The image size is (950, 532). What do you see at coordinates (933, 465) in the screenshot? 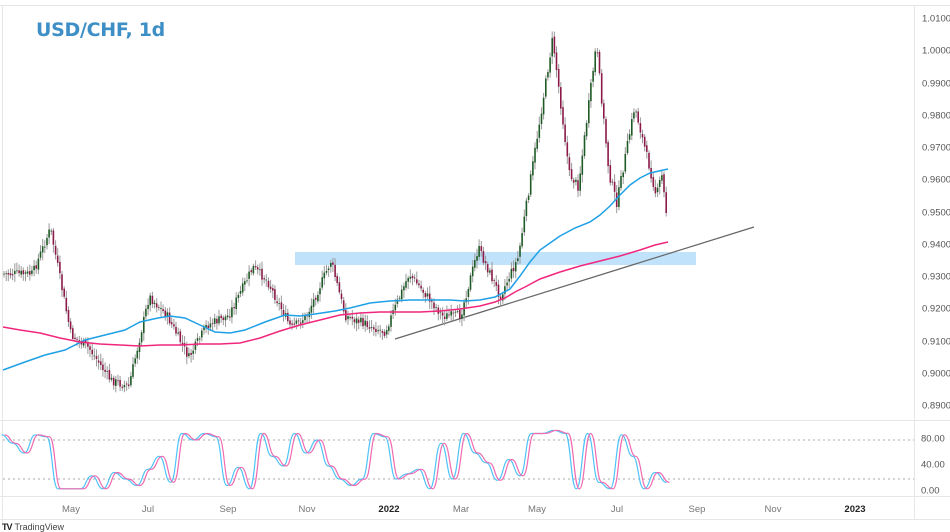
I see `stochastic-tick-label: 40.00` at bounding box center [933, 465].